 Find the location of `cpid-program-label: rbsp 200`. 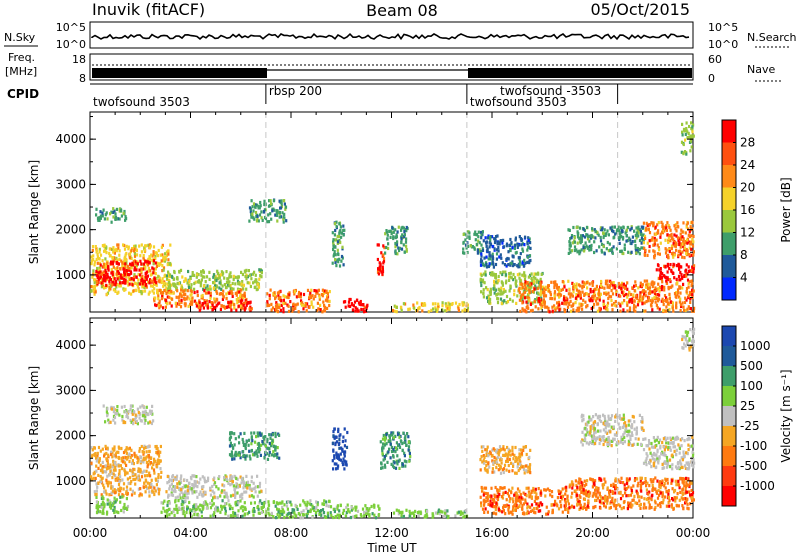

cpid-program-label: rbsp 200 is located at coordinates (295, 91).